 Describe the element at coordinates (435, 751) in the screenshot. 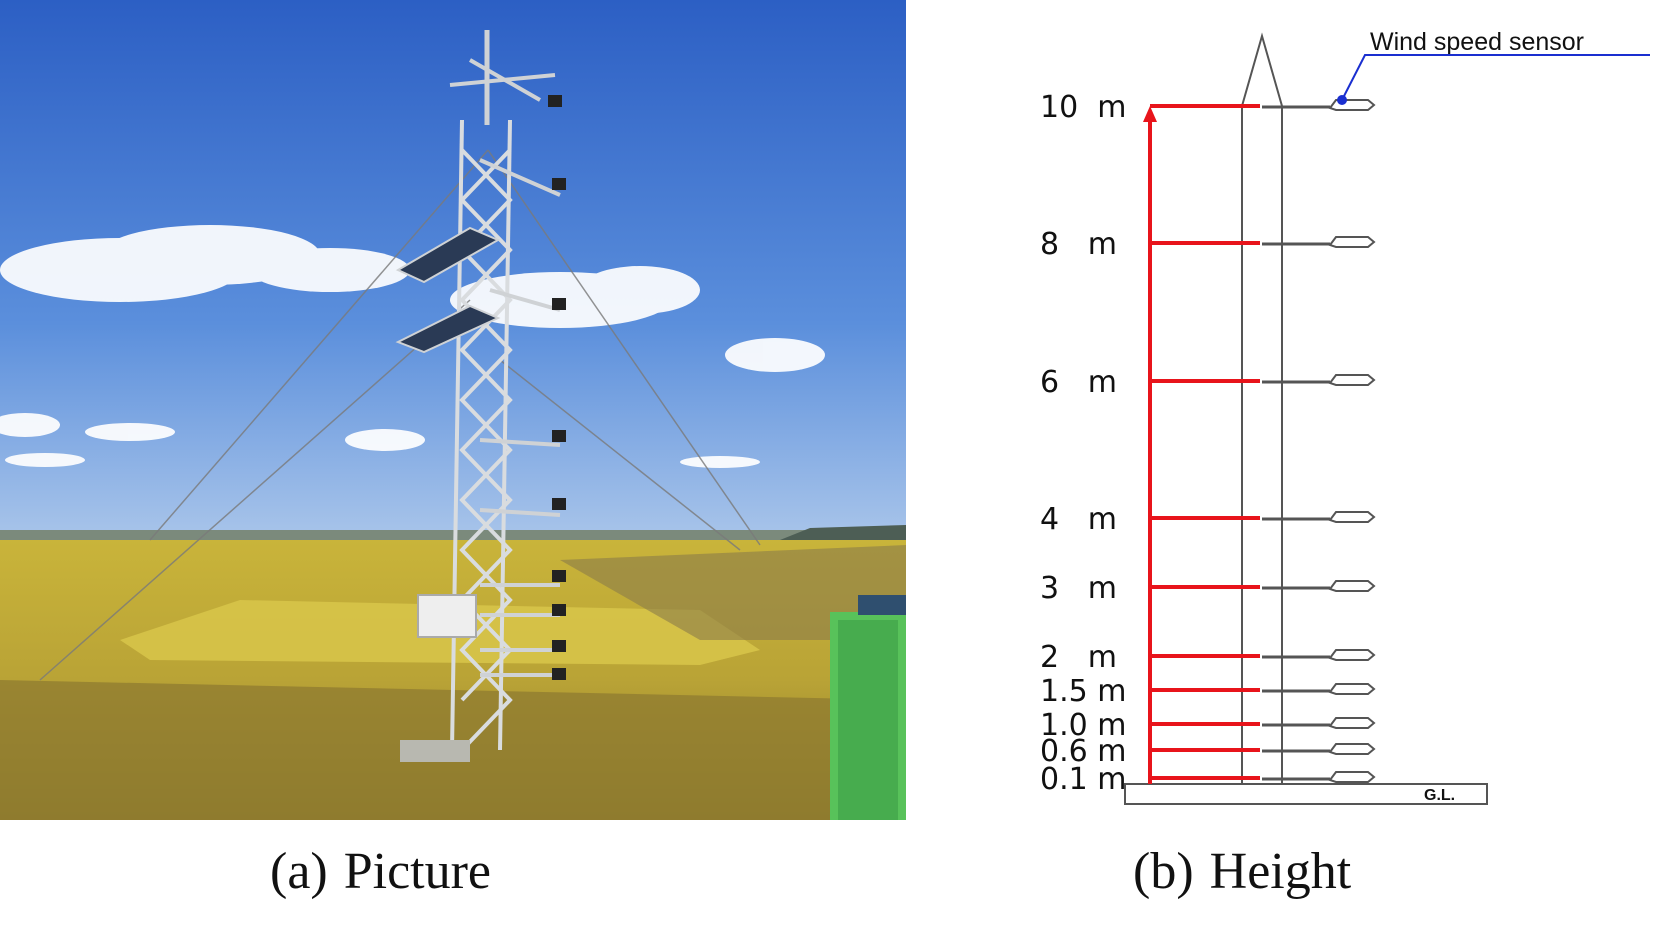

I see `tower-base` at that location.